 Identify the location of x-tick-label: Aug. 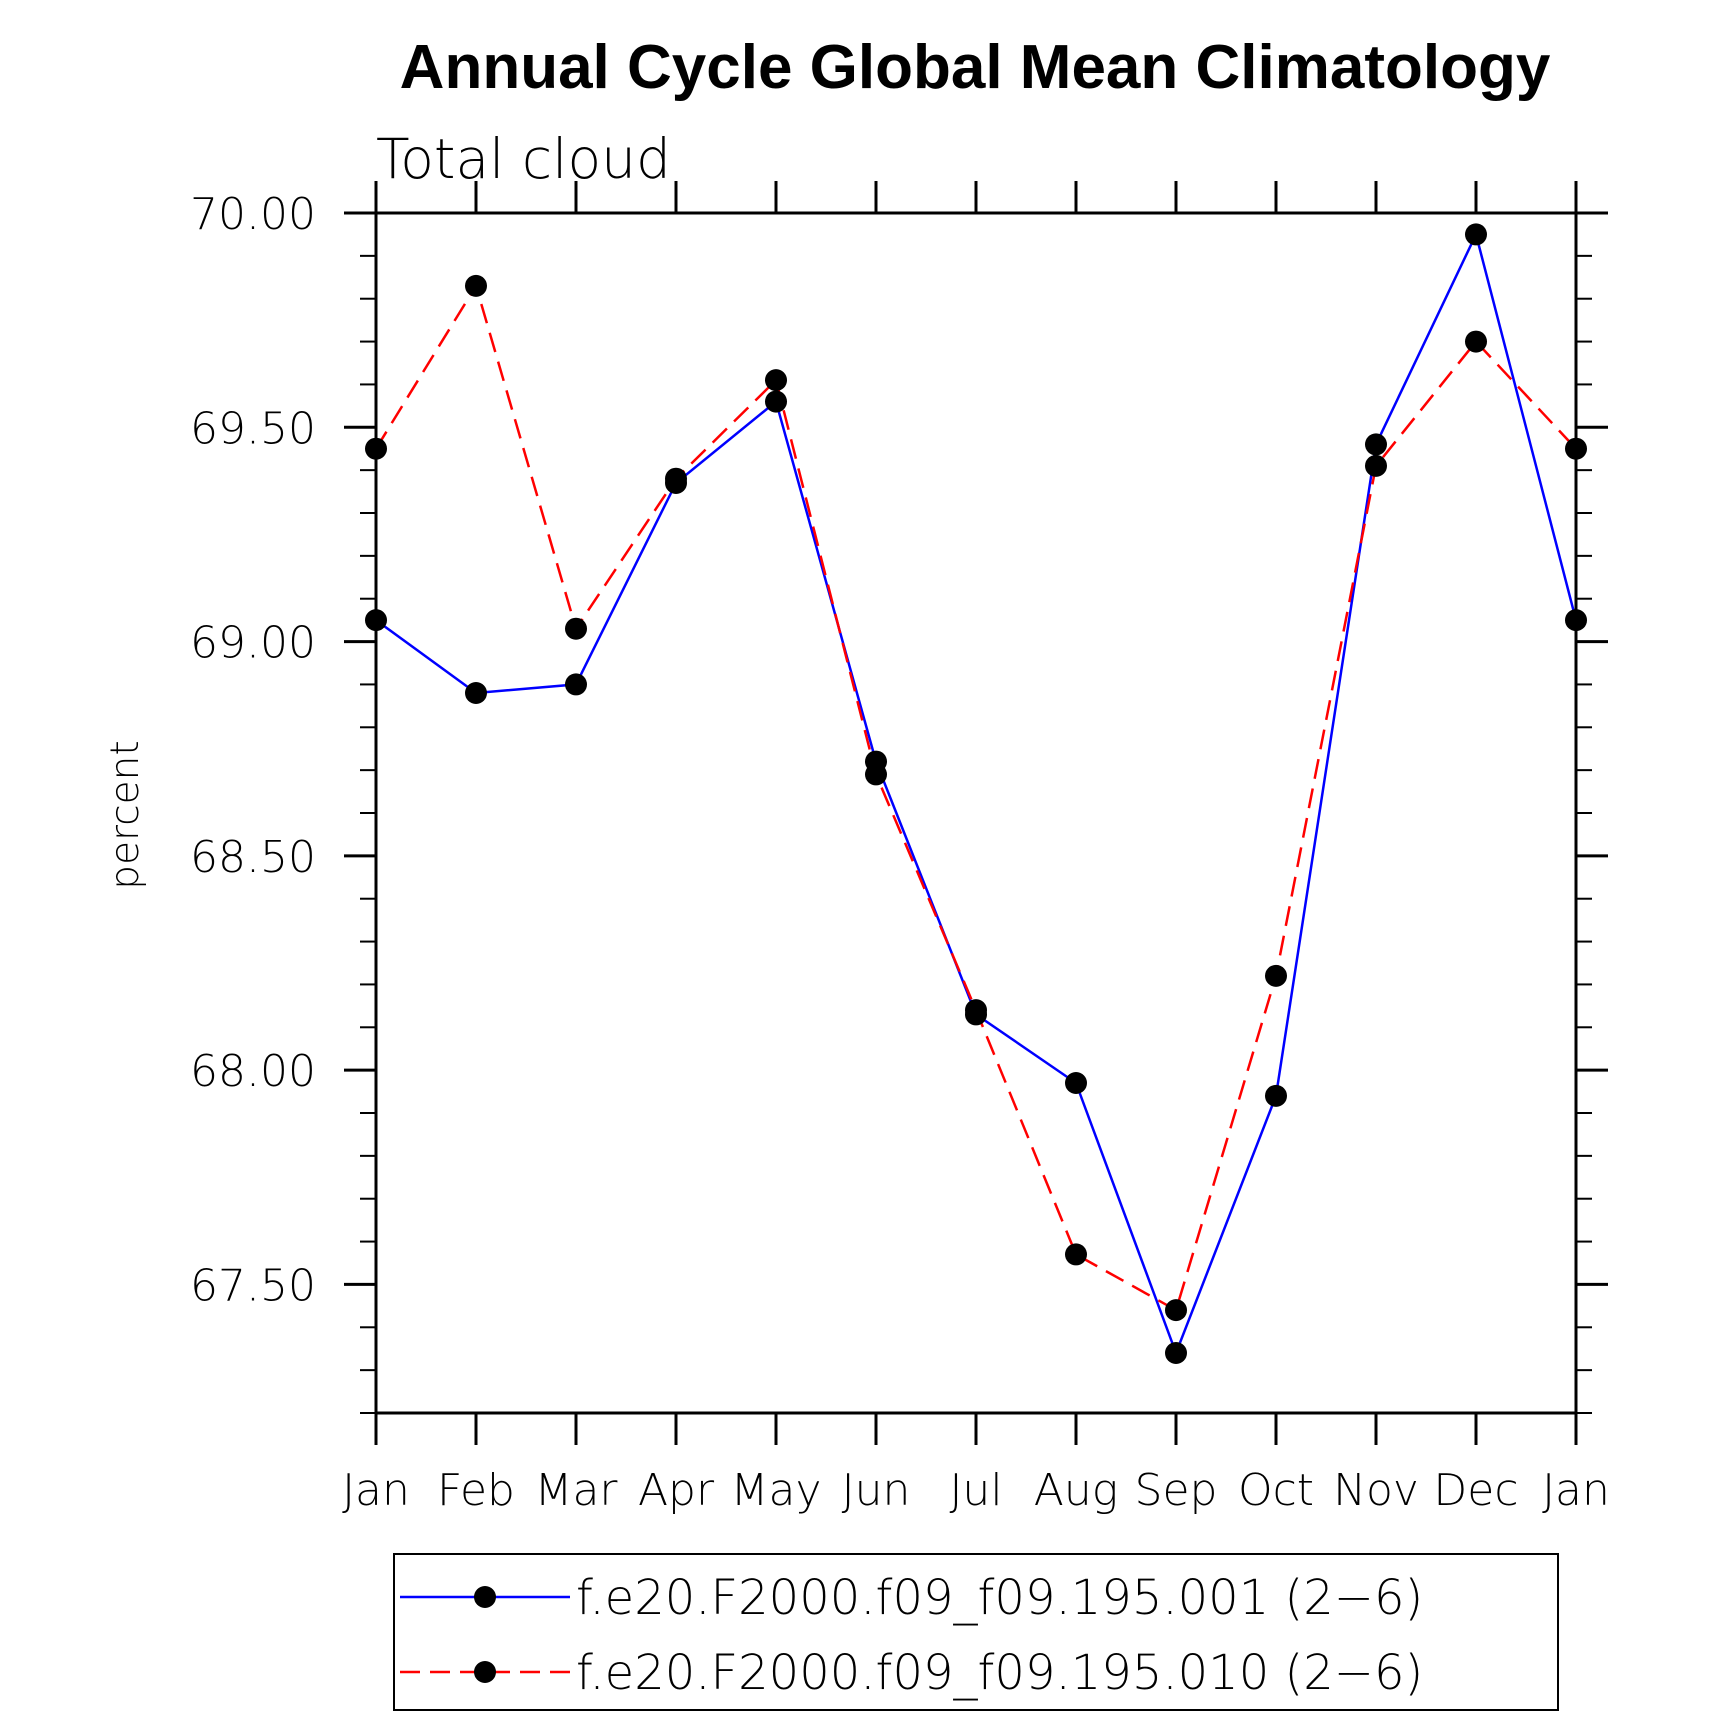
(1076, 1490).